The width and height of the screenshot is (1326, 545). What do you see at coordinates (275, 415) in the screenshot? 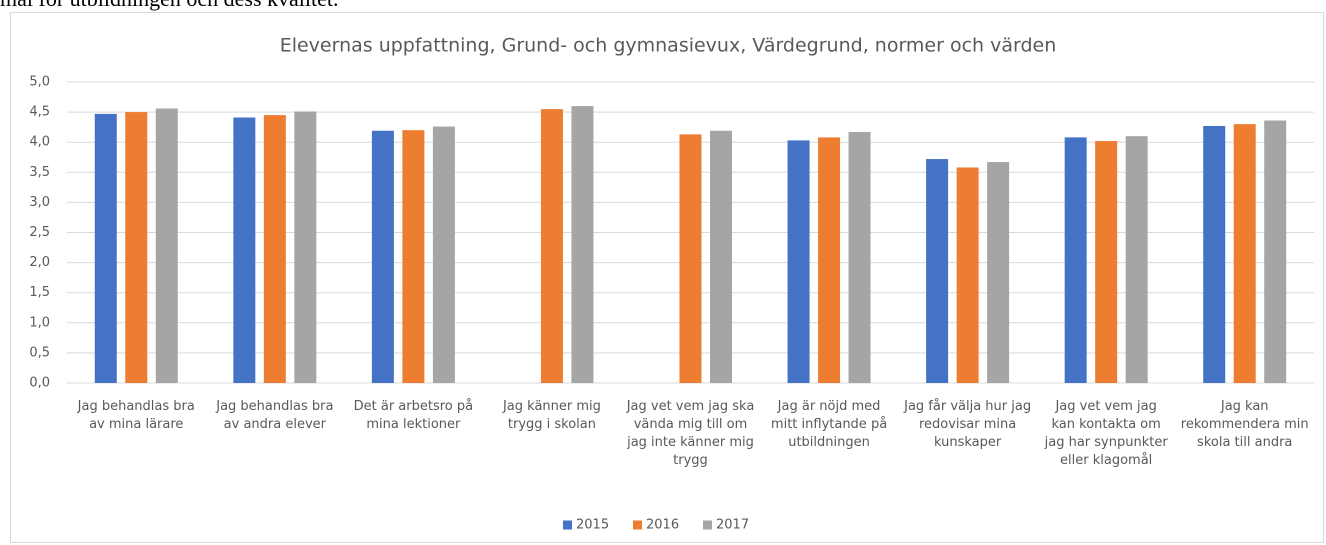
I see `x-tick-label: Jag behandlas bra av andra elever` at bounding box center [275, 415].